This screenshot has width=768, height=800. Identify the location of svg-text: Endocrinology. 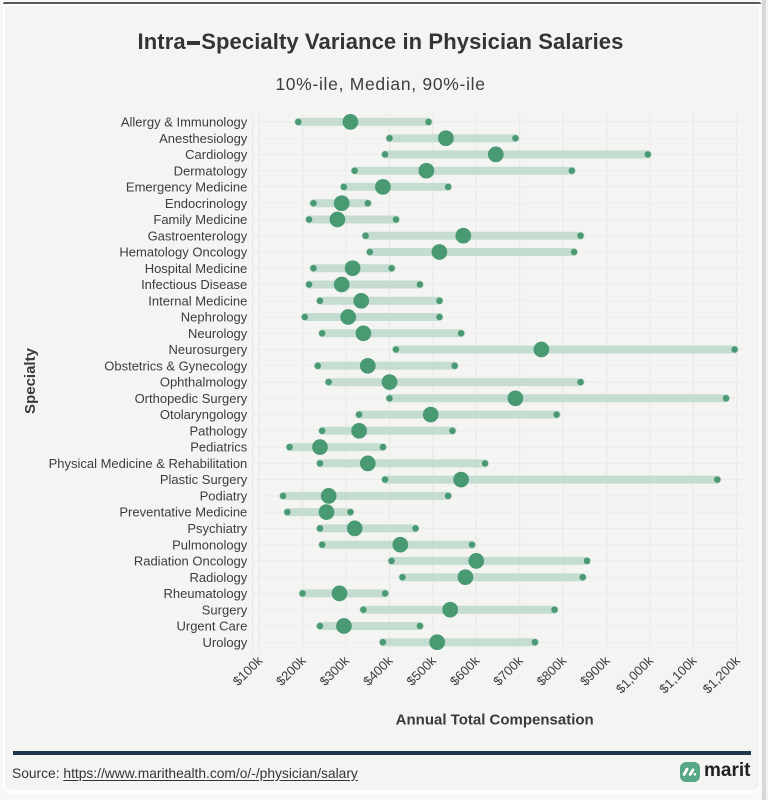
(206, 203).